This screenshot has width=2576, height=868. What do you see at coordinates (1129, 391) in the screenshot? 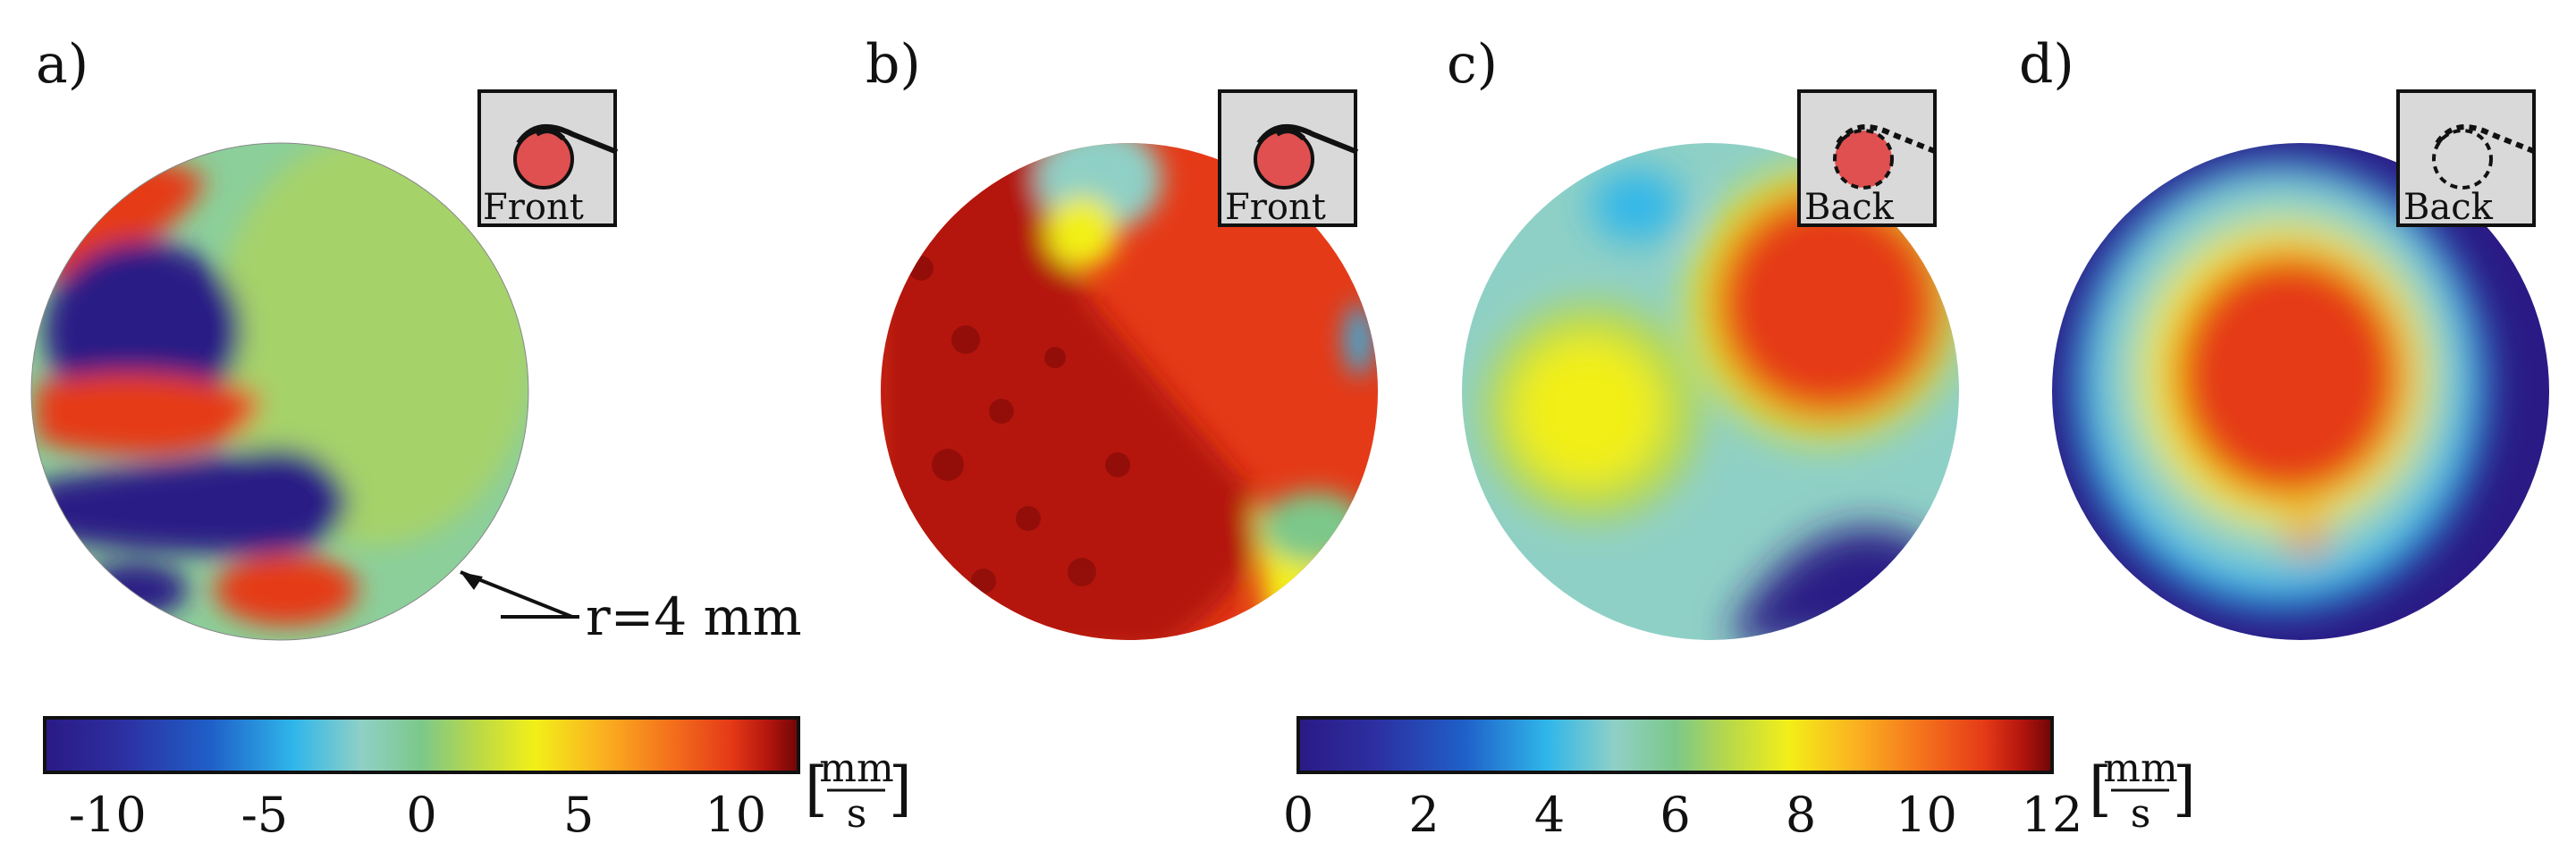
I see `velocity-map-b` at bounding box center [1129, 391].